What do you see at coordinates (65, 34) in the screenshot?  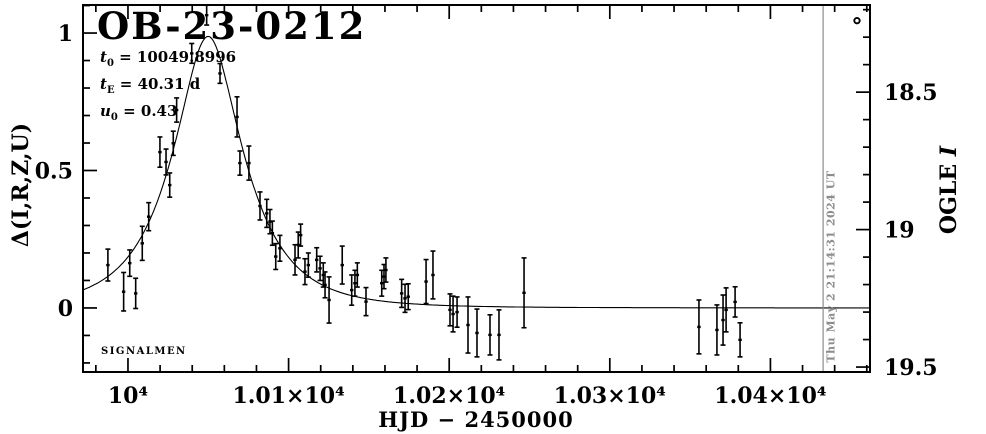 I see `y-tick-label: 1` at bounding box center [65, 34].